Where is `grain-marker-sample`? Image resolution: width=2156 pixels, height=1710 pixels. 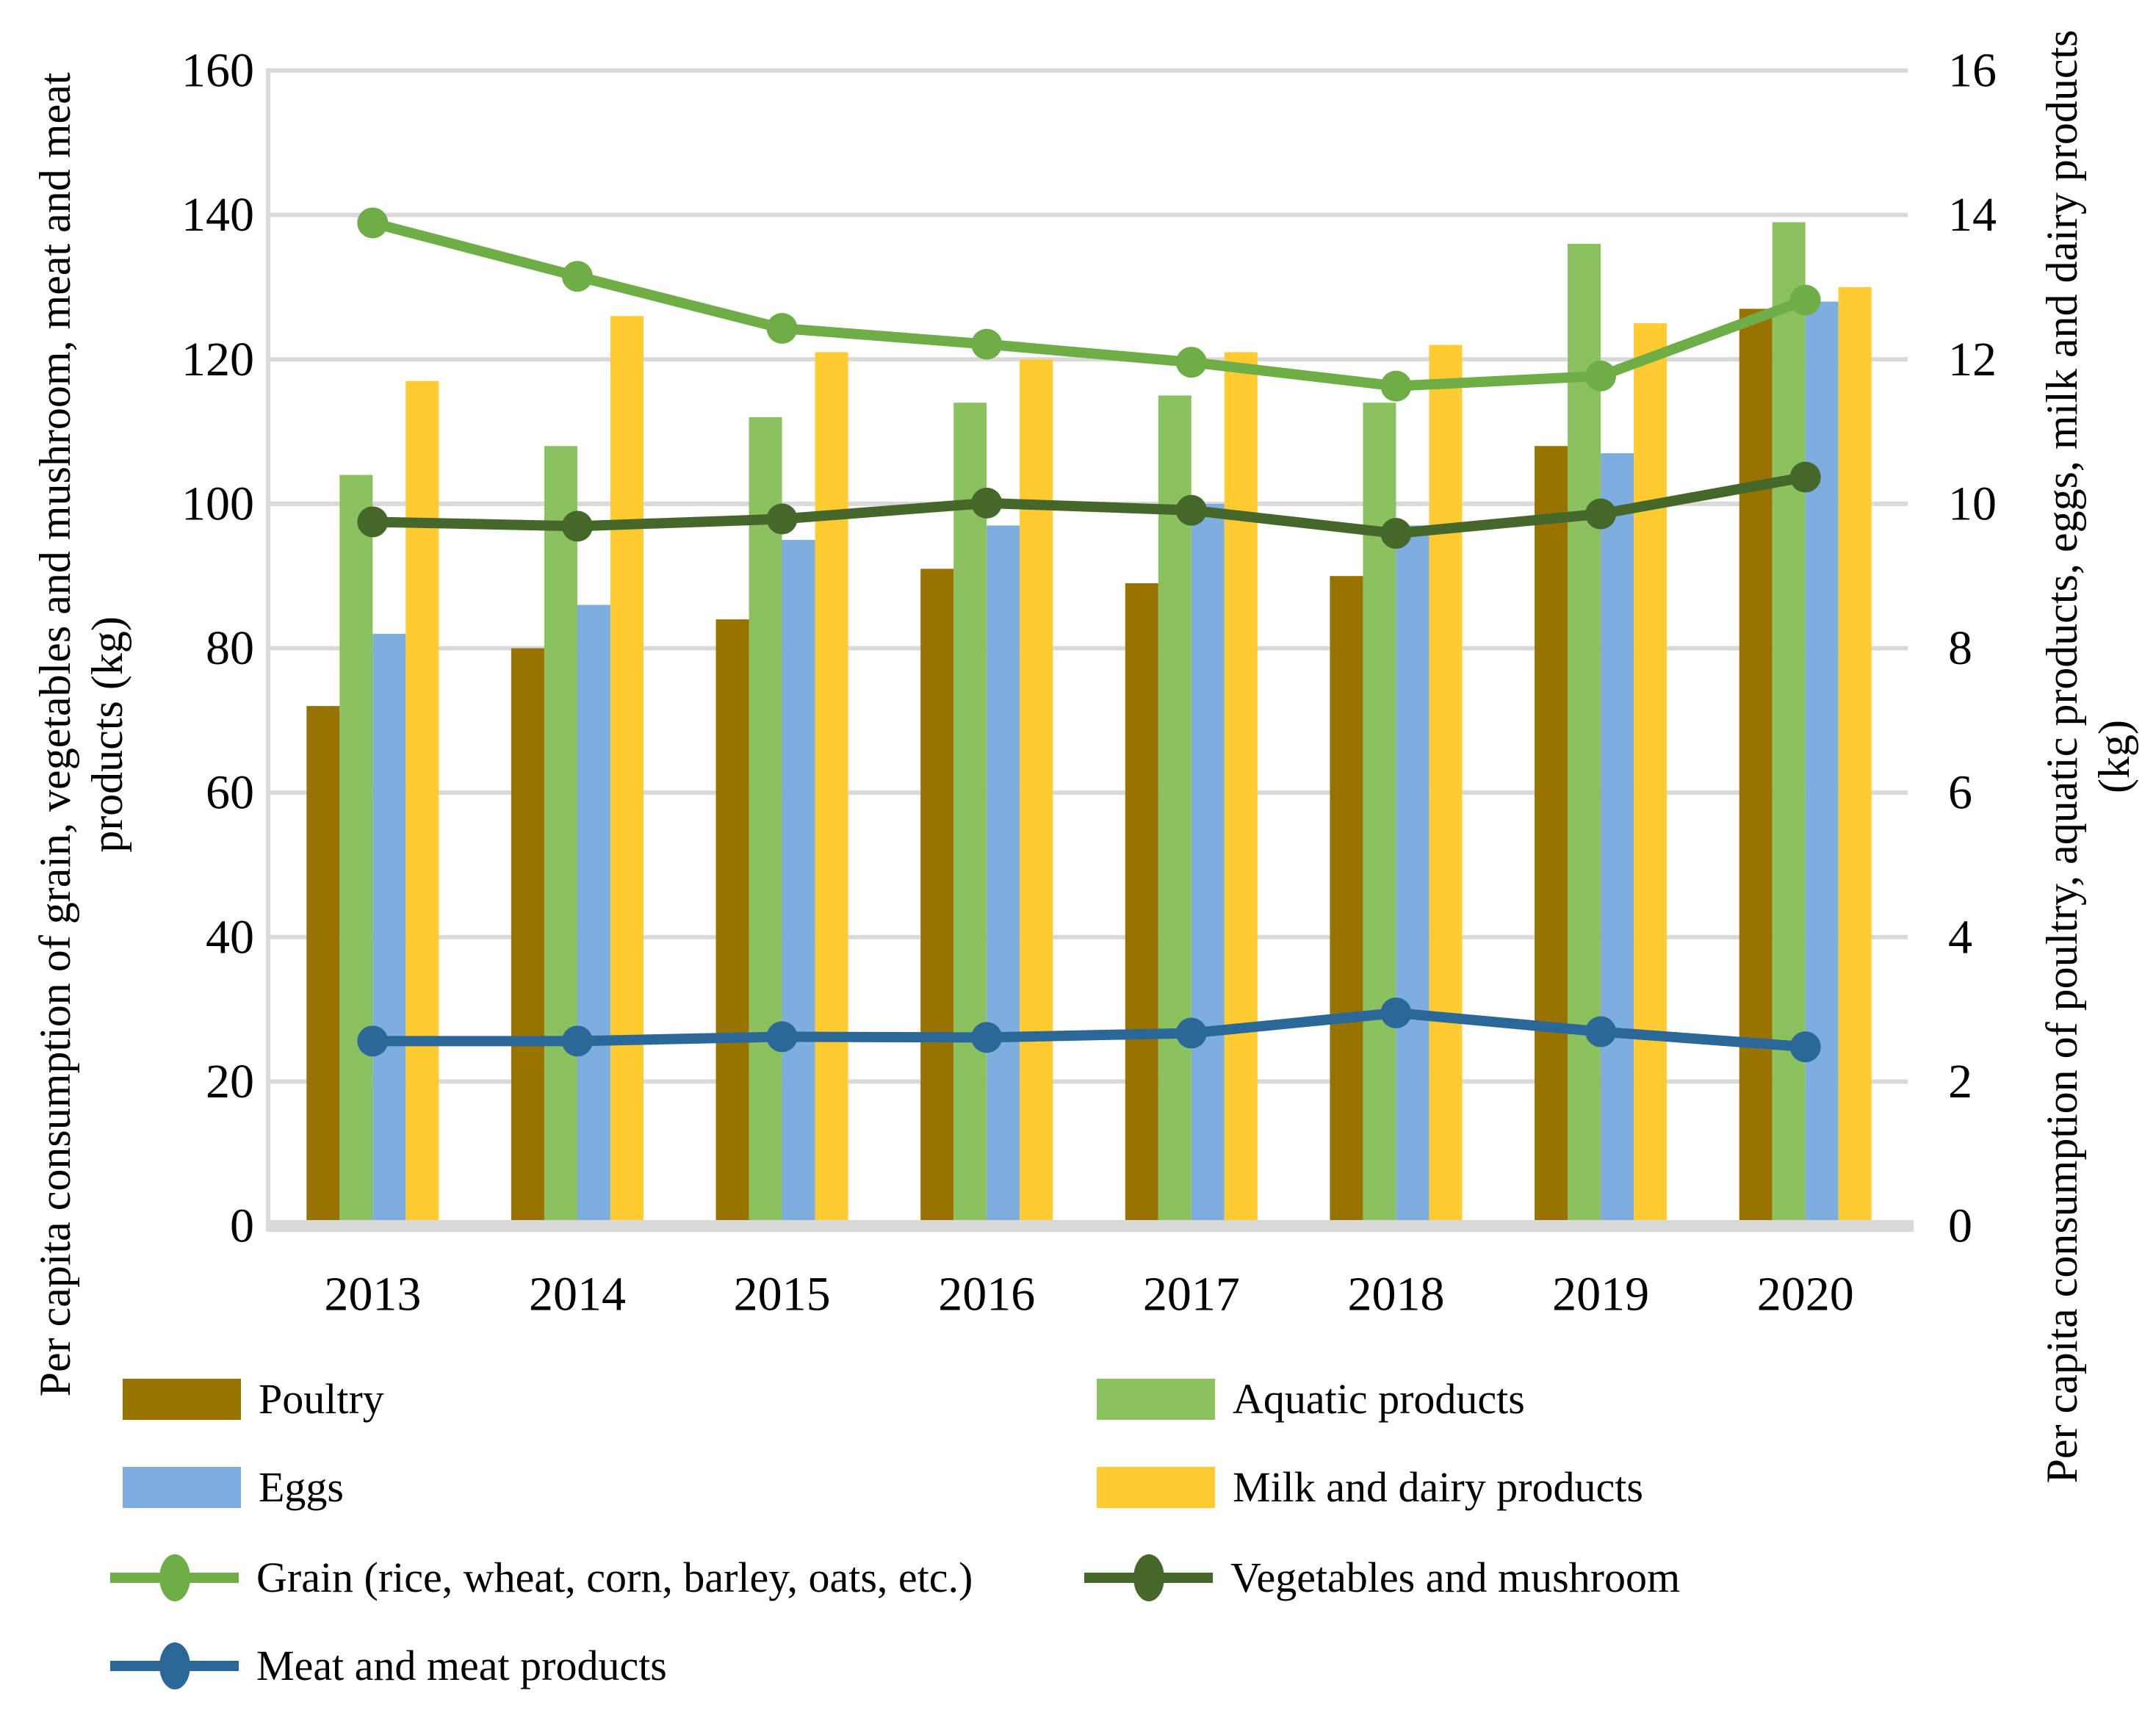
grain-marker-sample is located at coordinates (174, 1578).